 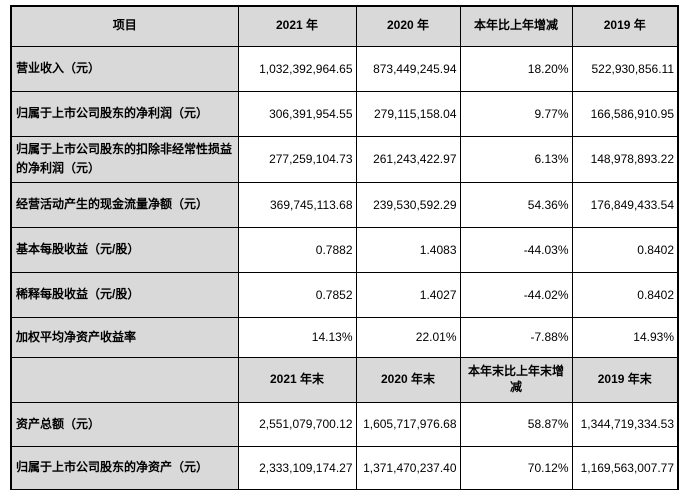 I want to click on value-cell-2021: 306,391,954.55, so click(x=297, y=113).